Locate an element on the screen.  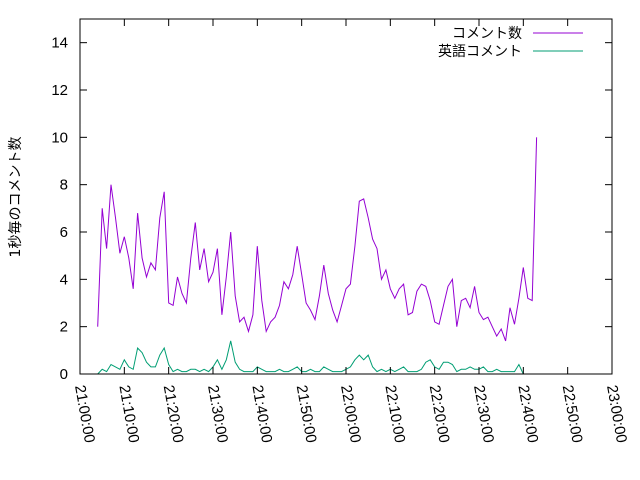
y-tick-label: 10 is located at coordinates (59, 137).